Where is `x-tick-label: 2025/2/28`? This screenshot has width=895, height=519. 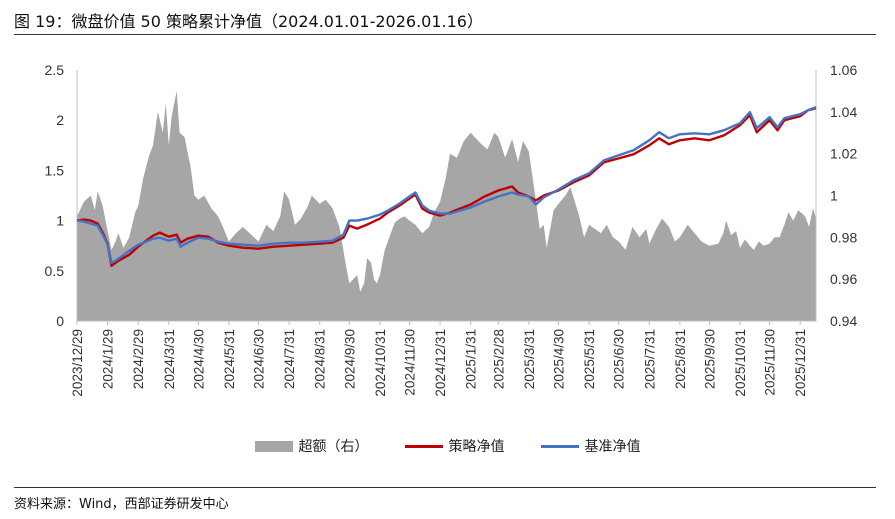
x-tick-label: 2025/2/28 is located at coordinates (498, 359).